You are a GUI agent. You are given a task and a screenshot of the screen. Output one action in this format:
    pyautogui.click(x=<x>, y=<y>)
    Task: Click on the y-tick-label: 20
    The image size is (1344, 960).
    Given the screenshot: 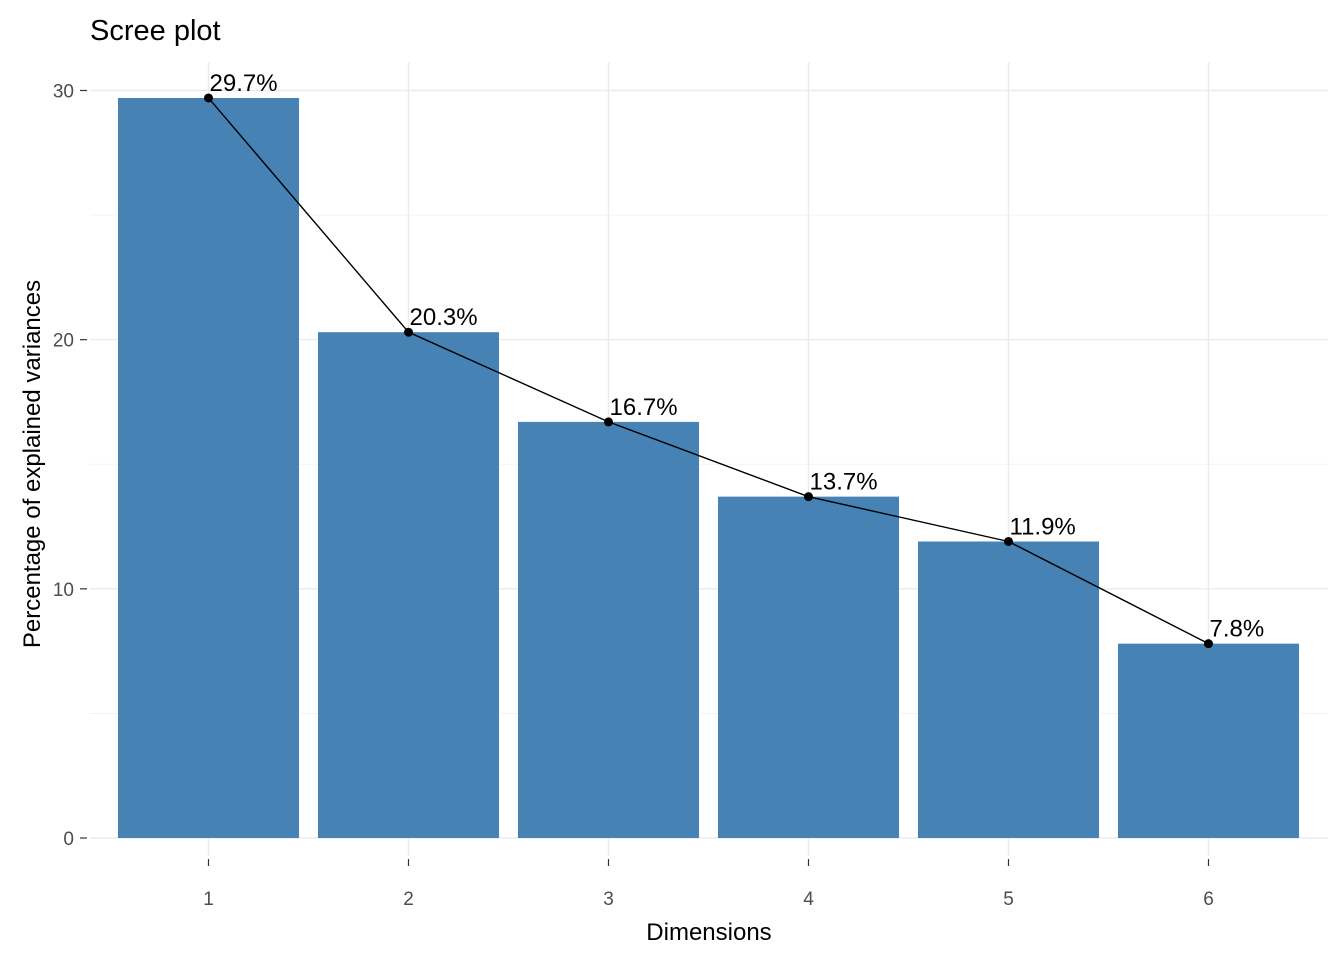 What is the action you would take?
    pyautogui.click(x=63, y=341)
    